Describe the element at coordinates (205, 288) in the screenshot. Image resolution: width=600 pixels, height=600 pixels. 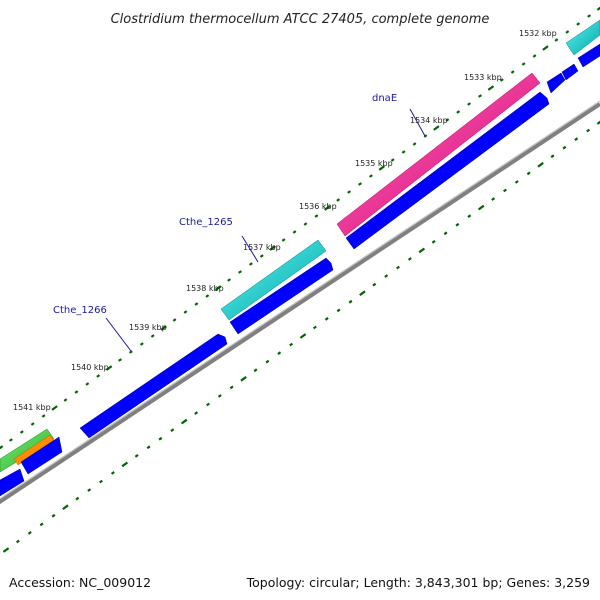
I see `tick-label-1538: 1538 kbp` at that location.